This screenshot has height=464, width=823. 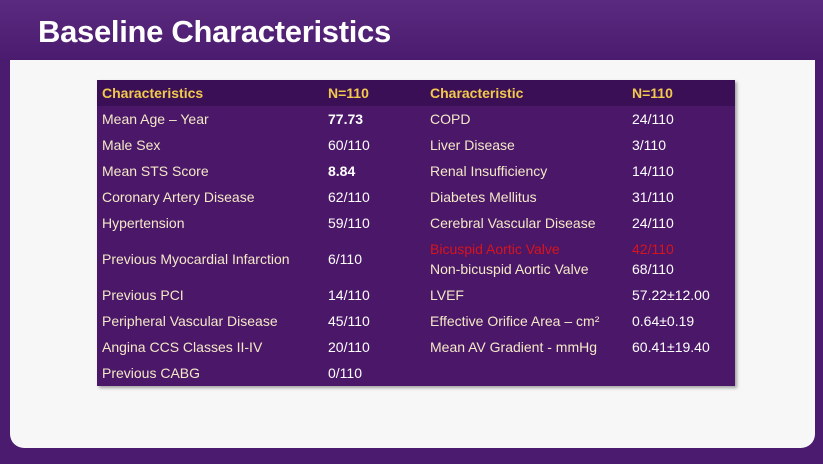 What do you see at coordinates (345, 373) in the screenshot?
I see `cell-value: 0/110` at bounding box center [345, 373].